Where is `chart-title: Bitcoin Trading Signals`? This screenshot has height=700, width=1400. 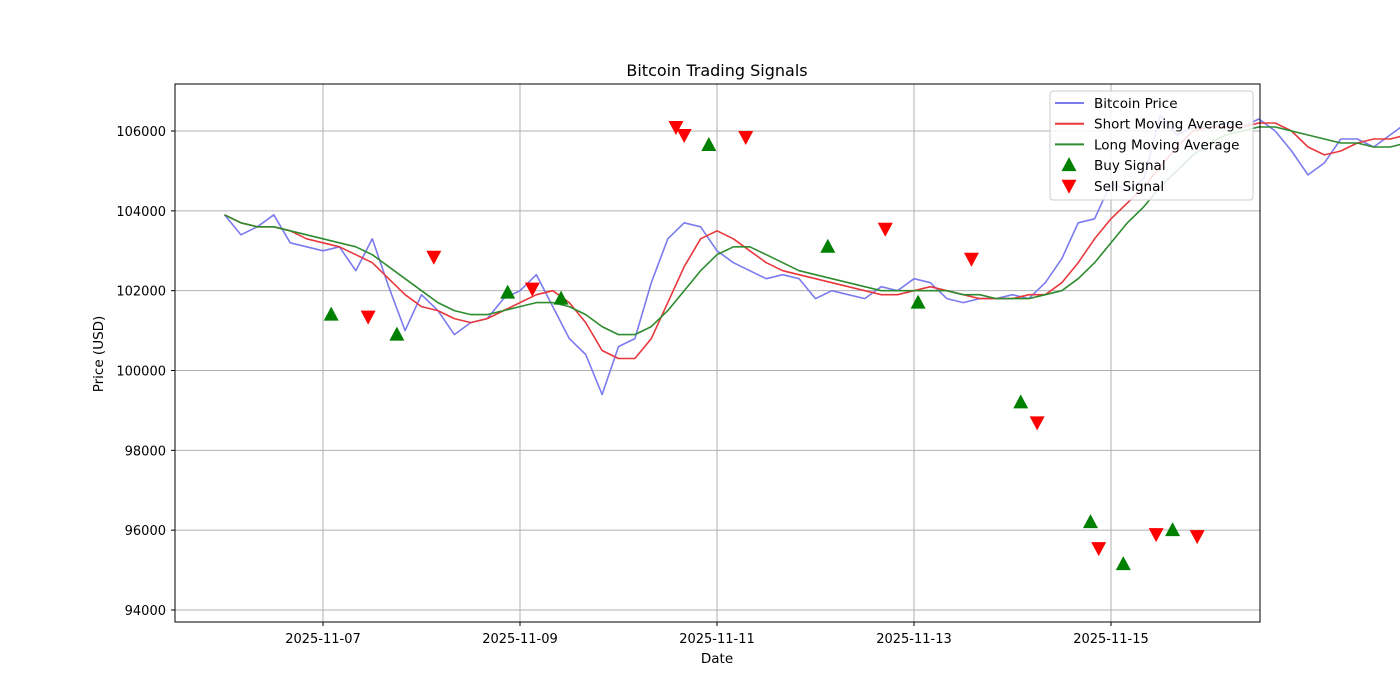
chart-title: Bitcoin Trading Signals is located at coordinates (716, 70).